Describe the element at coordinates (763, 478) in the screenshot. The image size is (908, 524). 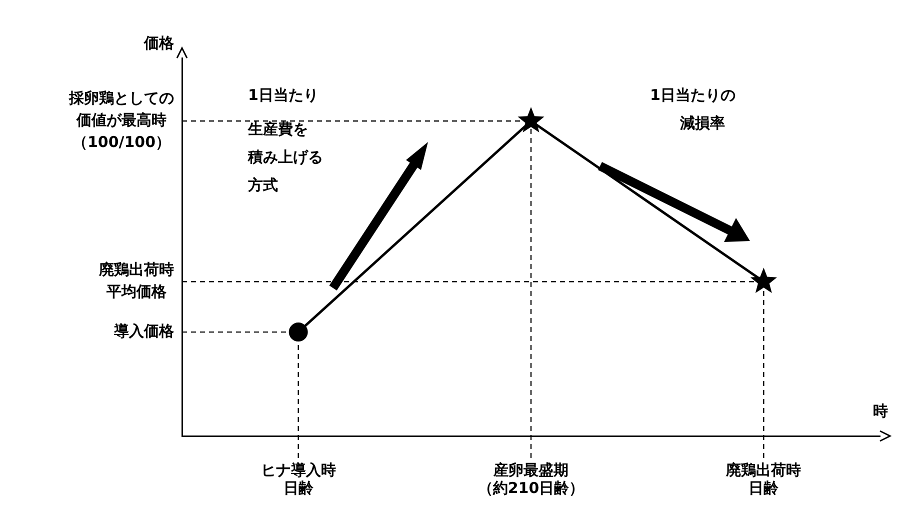
I see `x-tick-label: 廃鶏出荷時日齢` at that location.